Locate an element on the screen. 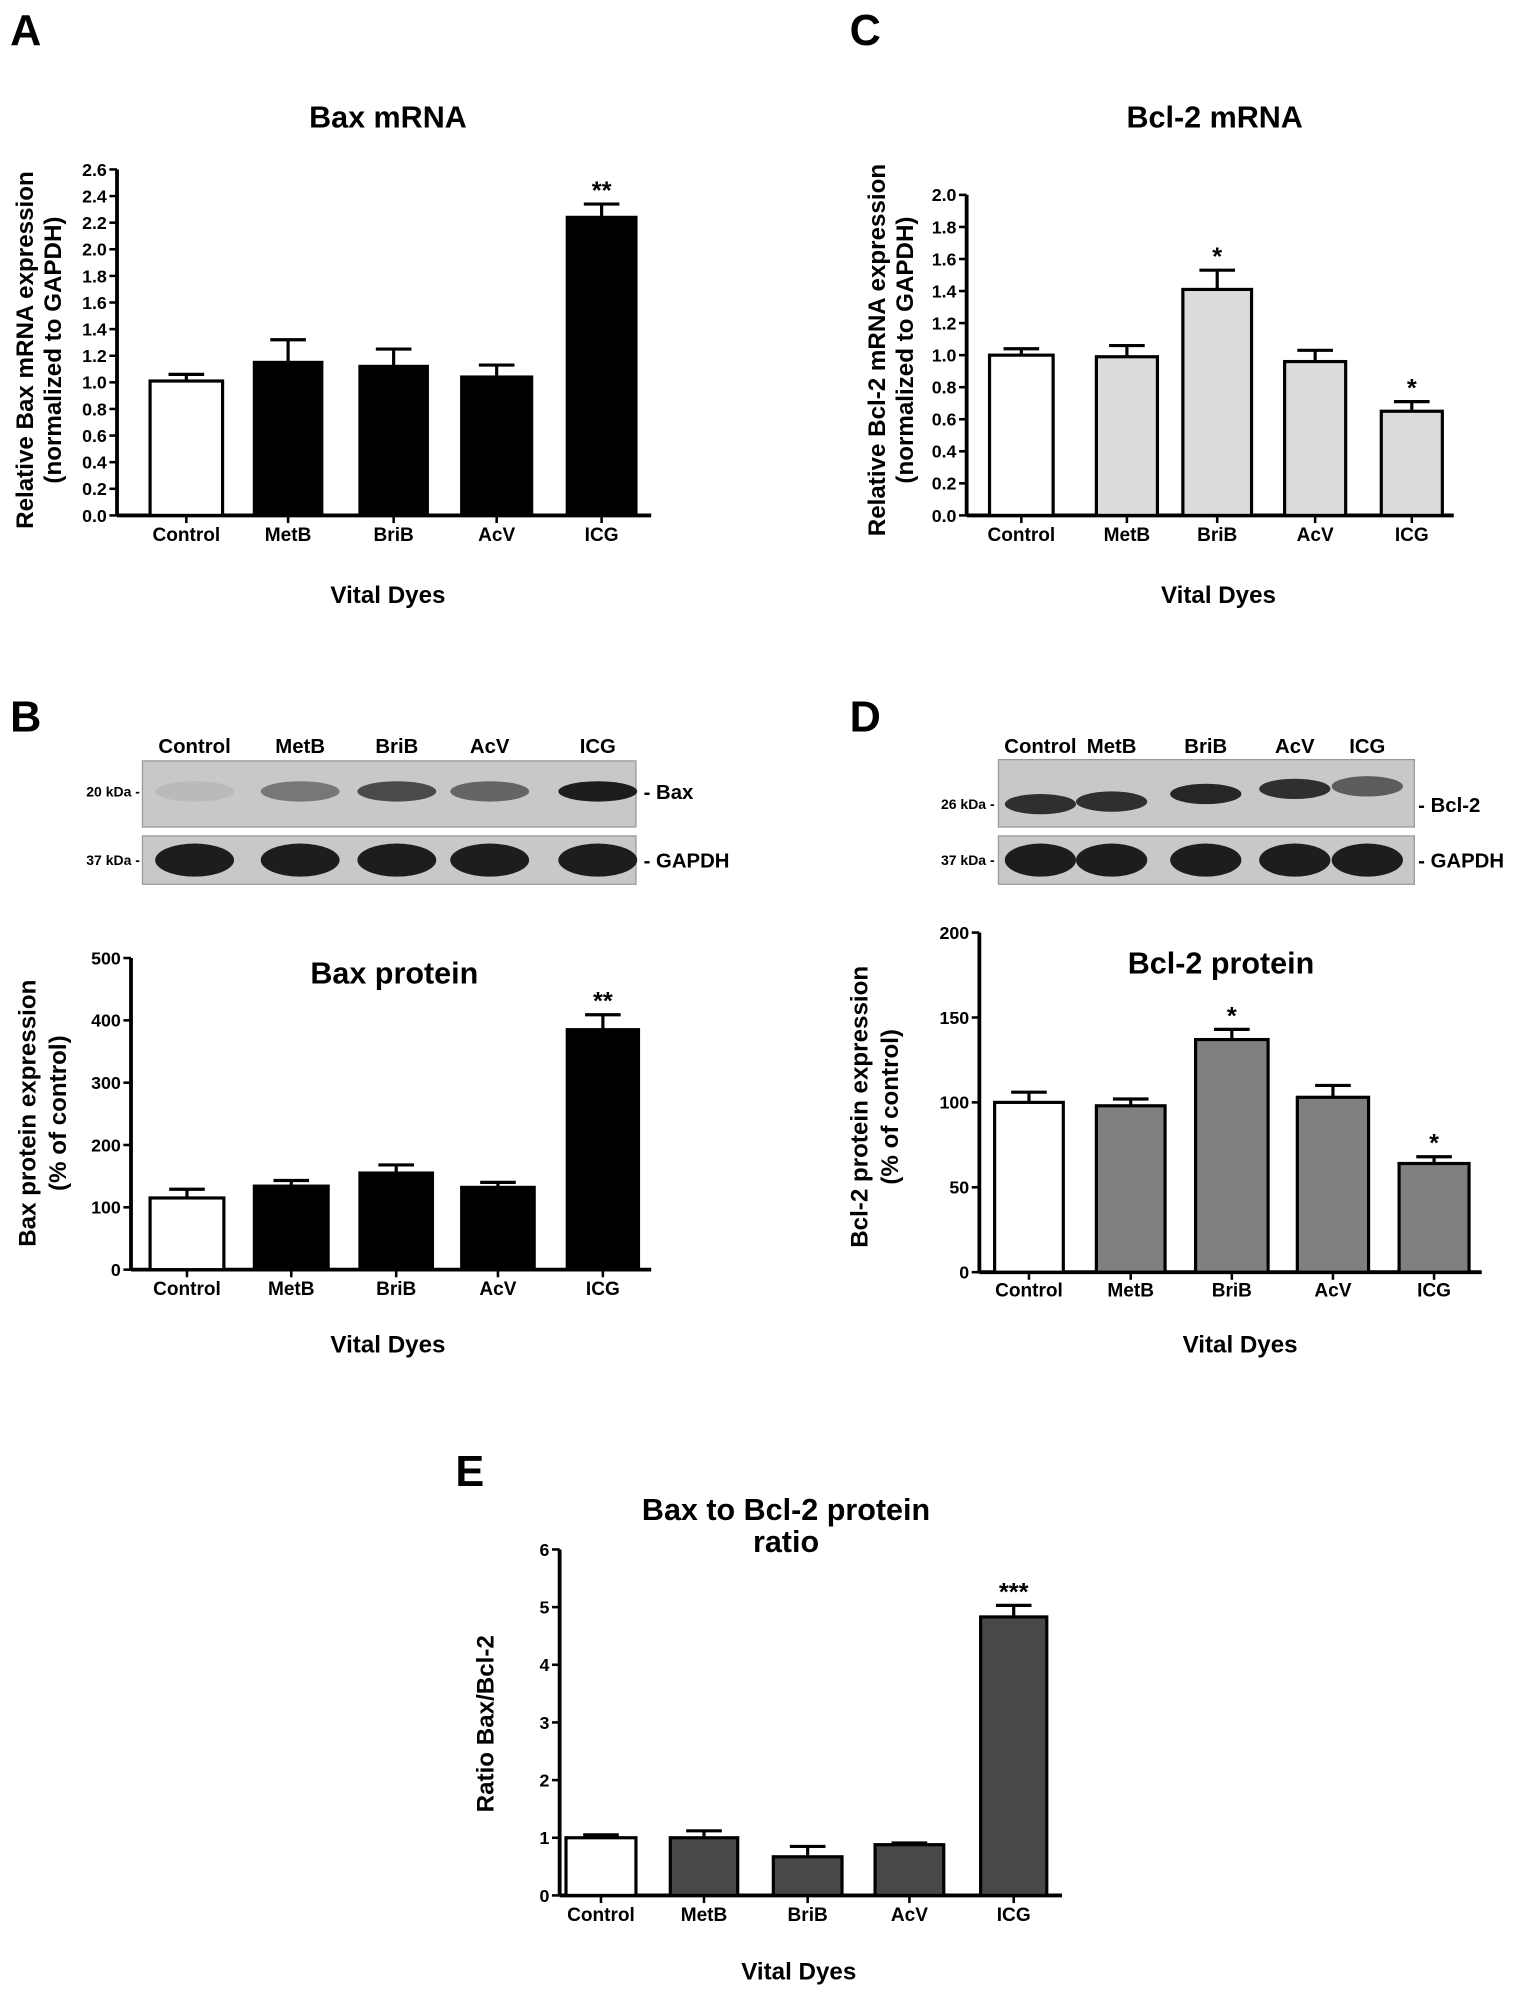  chart-title: Bcl-2 protein is located at coordinates (1221, 963).